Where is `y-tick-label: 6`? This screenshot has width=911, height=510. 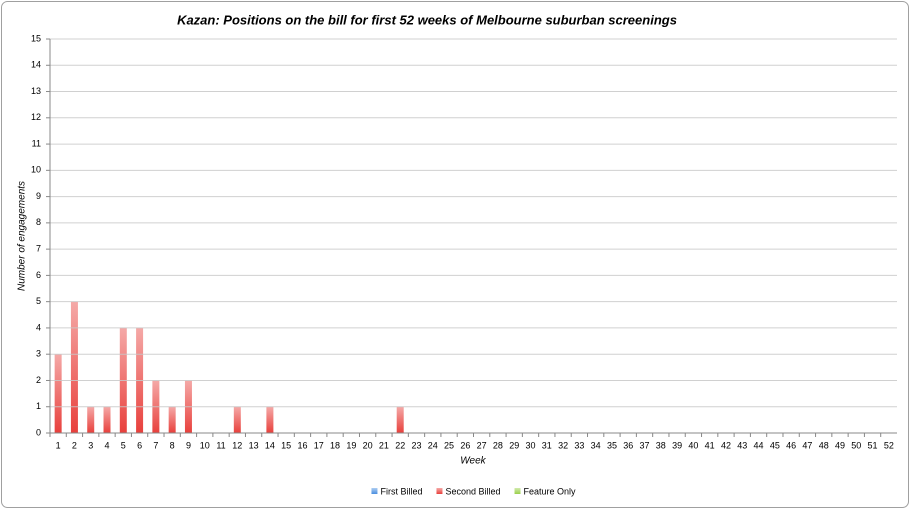
y-tick-label: 6 is located at coordinates (38, 275).